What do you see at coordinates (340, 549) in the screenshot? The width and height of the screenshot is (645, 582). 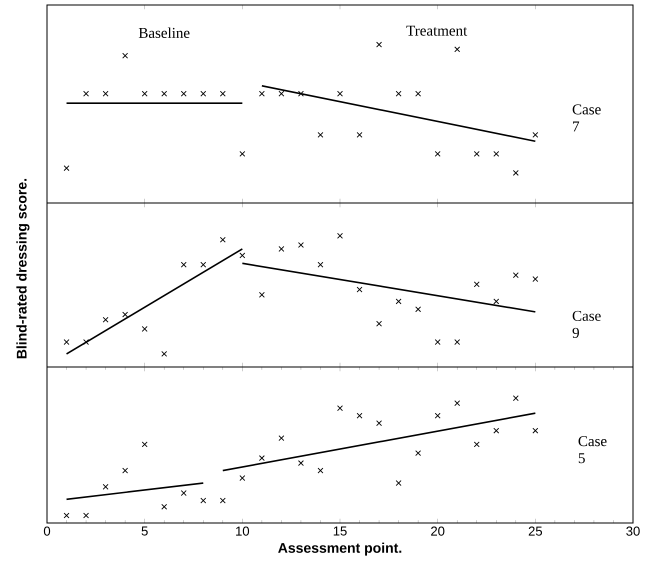 I see `x-axis-title: Assessment point.` at bounding box center [340, 549].